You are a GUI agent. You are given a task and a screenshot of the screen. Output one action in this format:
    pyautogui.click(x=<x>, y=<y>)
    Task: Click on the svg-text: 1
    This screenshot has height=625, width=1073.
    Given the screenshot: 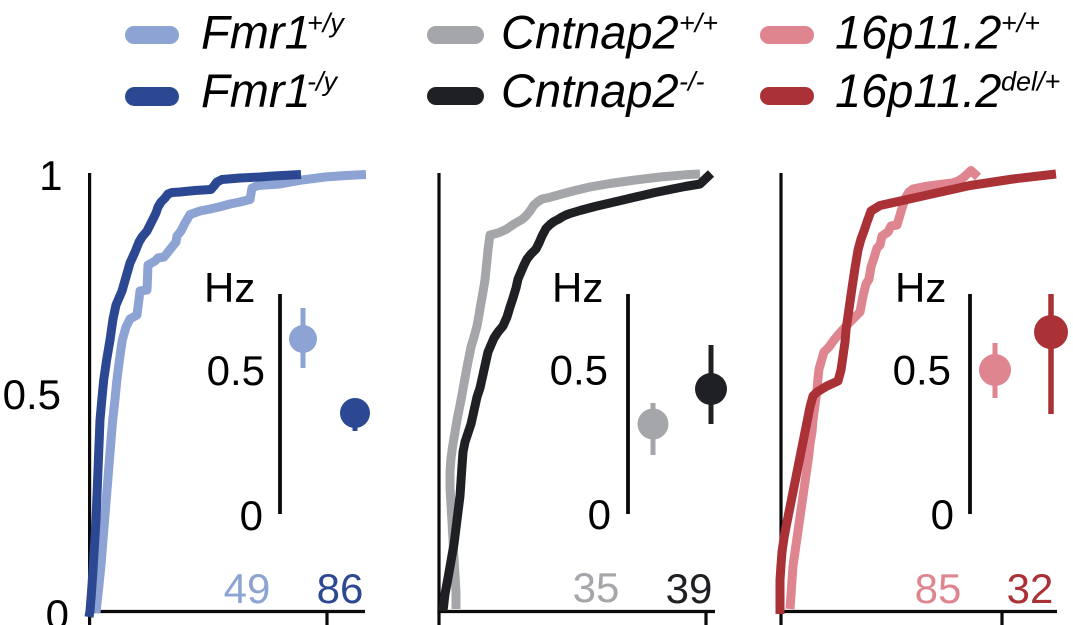 What is the action you would take?
    pyautogui.click(x=50, y=175)
    